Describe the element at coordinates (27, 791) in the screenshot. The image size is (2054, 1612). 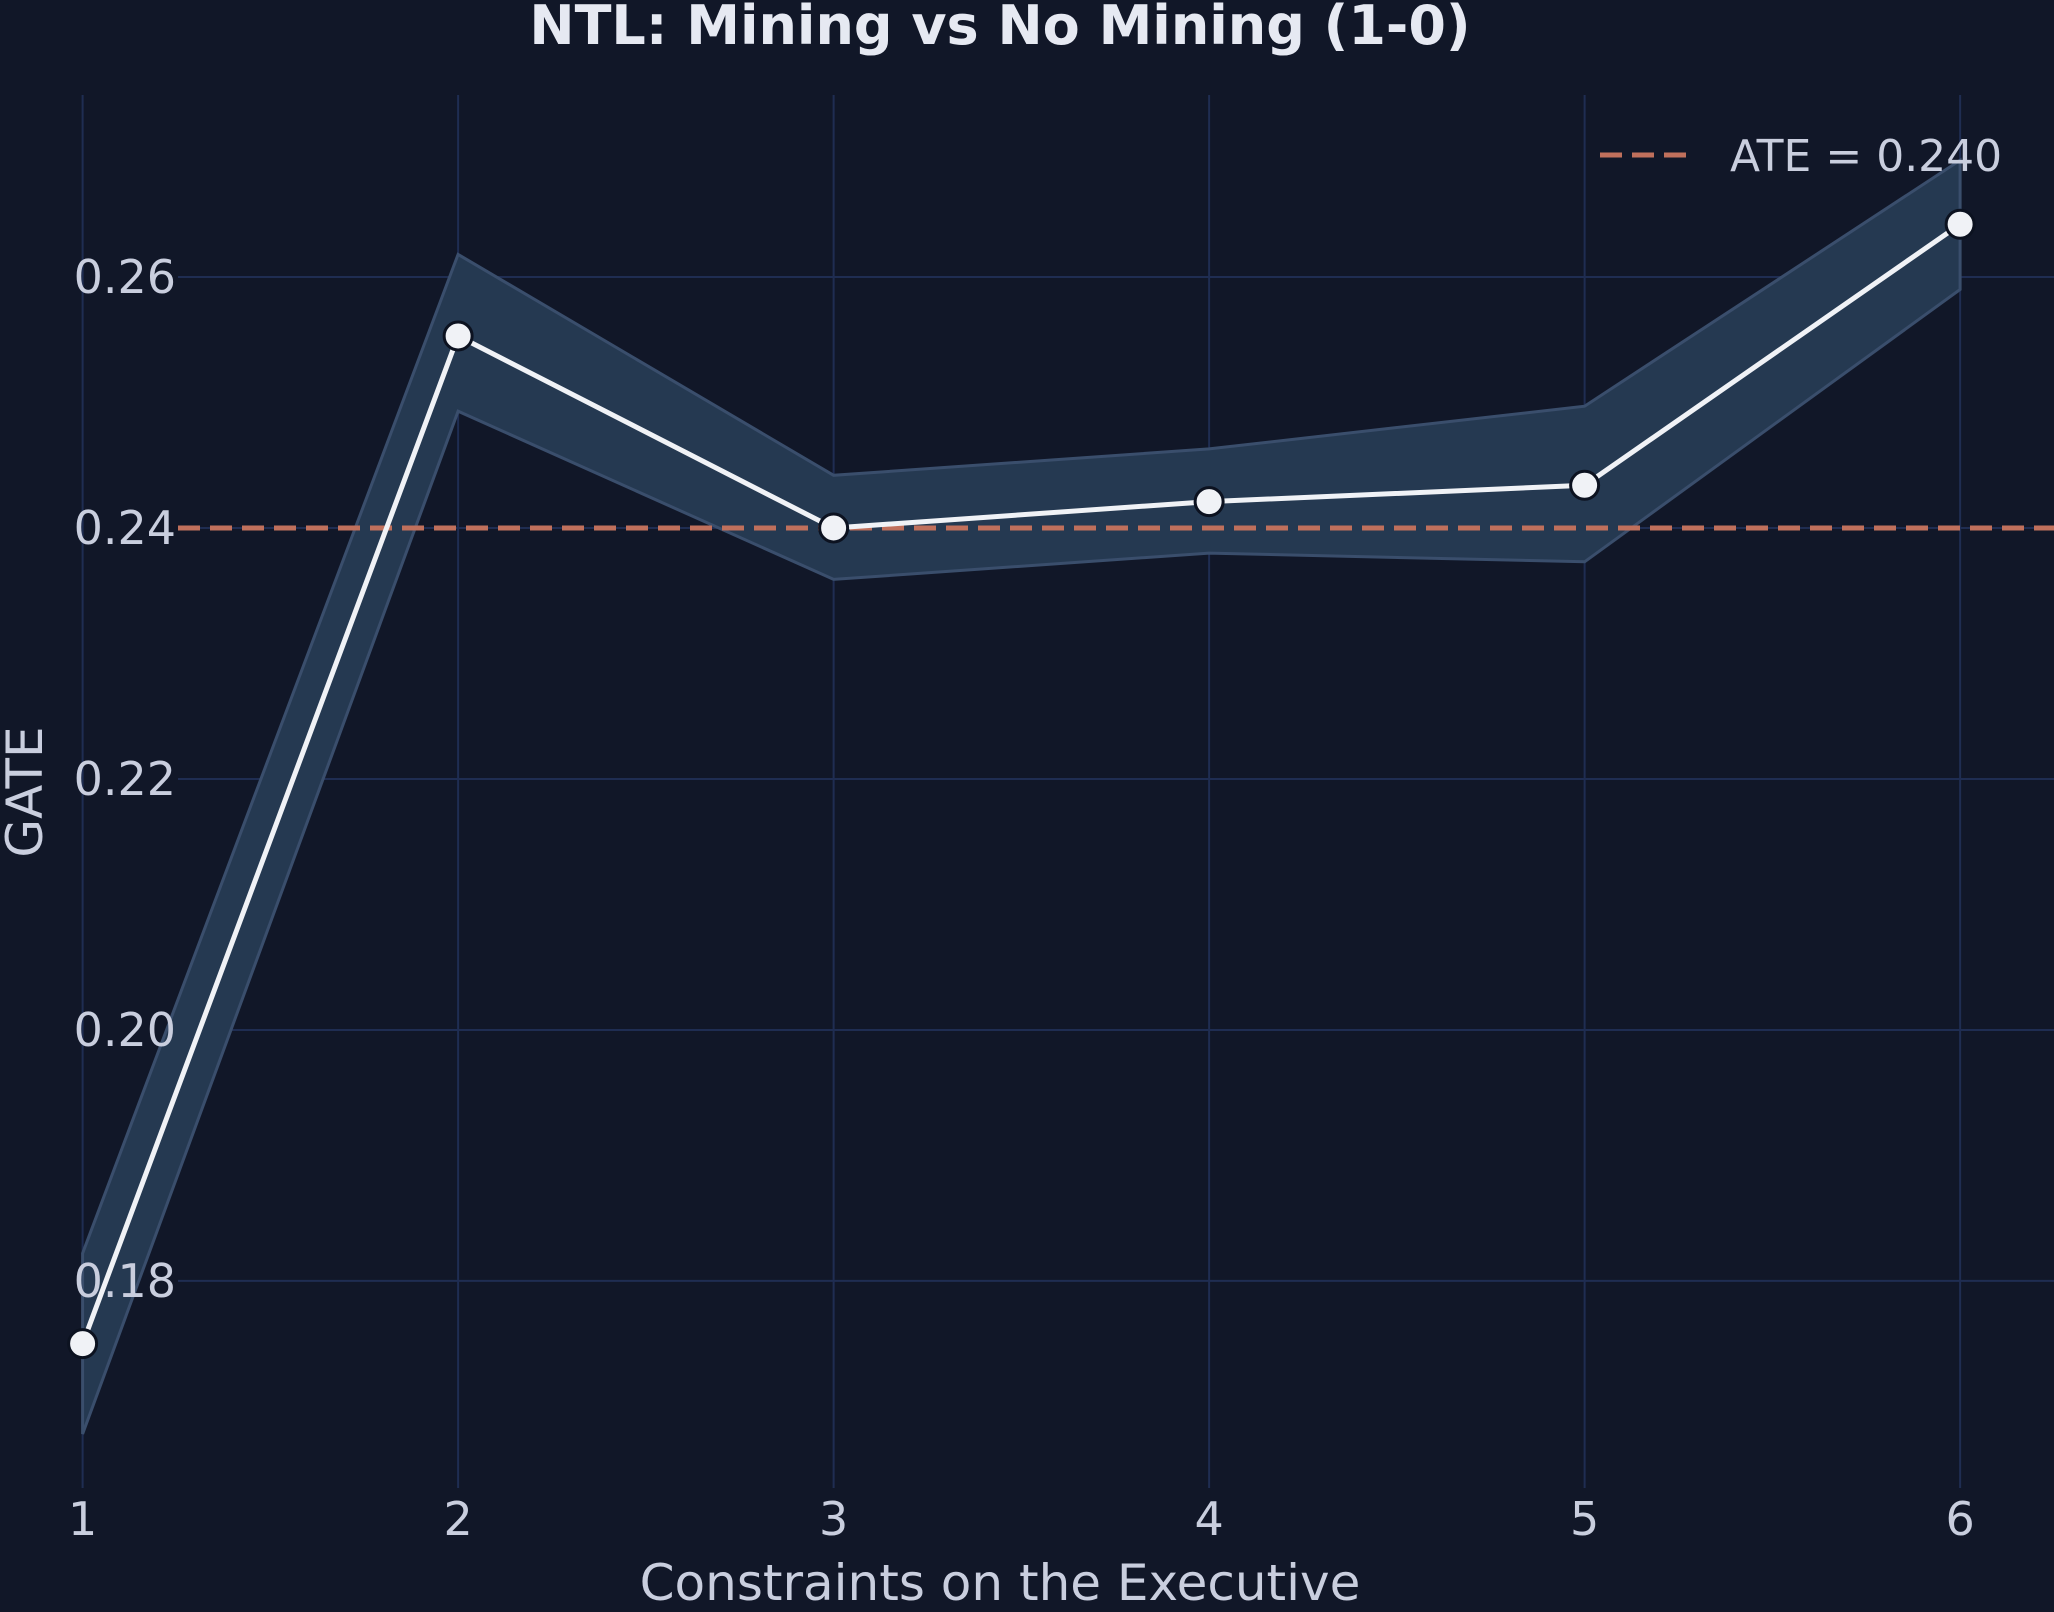
I see `y-axis-label: GATE` at that location.